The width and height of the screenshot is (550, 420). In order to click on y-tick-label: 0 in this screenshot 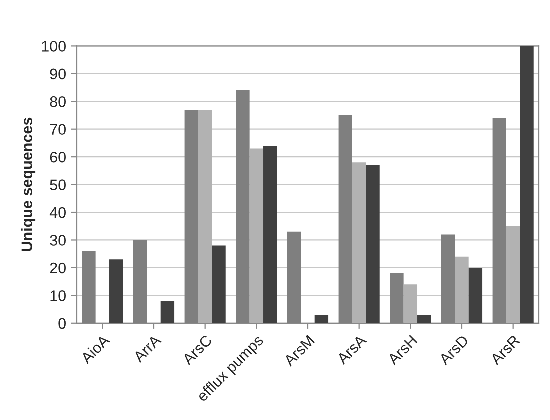, I will do `click(62, 324)`.